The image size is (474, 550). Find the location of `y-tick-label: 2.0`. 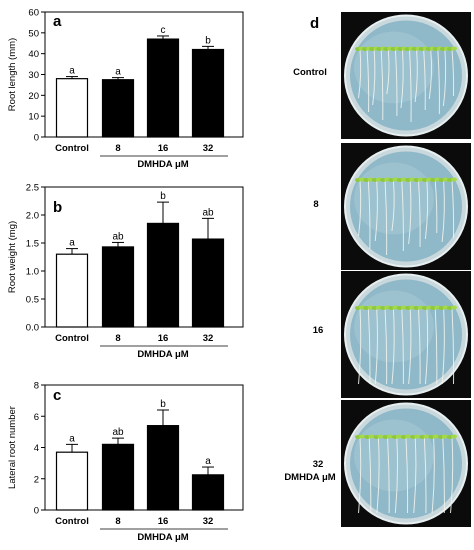

y-tick-label: 2.0 is located at coordinates (32, 216).